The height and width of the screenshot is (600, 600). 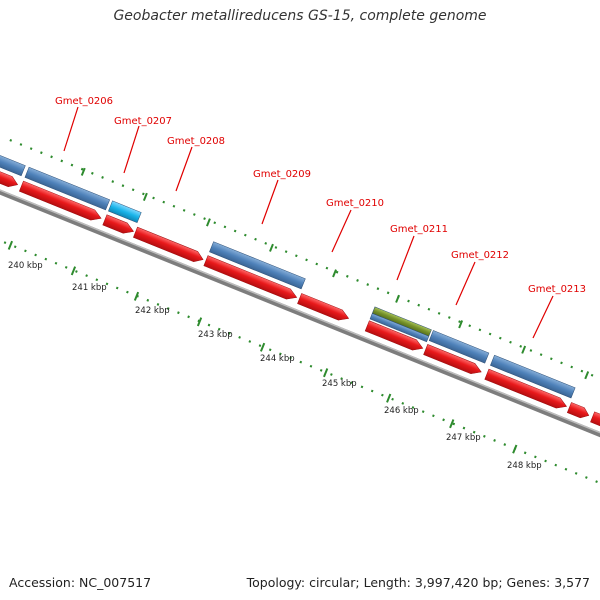 What do you see at coordinates (355, 203) in the screenshot?
I see `gene-label: Gmet_0210` at bounding box center [355, 203].